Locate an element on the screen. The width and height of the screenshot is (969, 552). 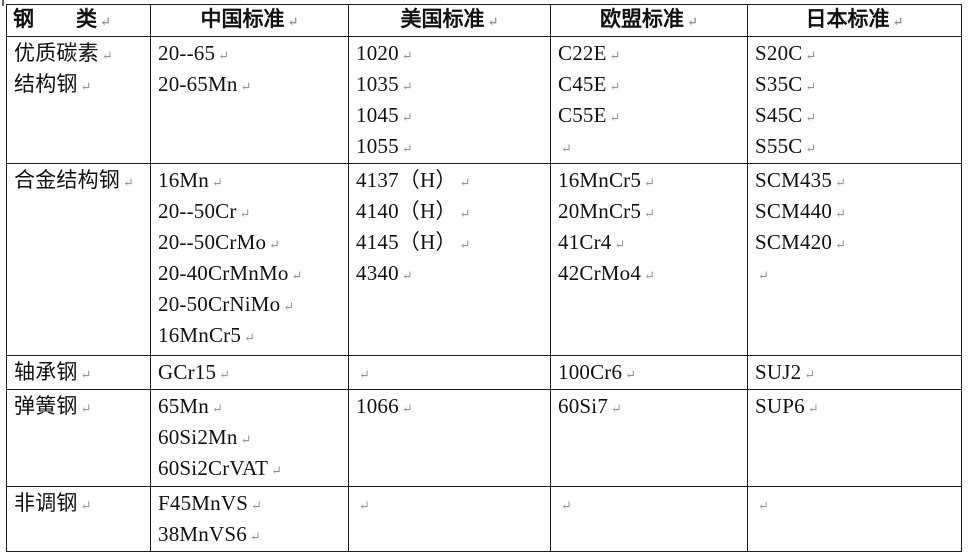
steel-grade: 20--50Cr is located at coordinates (197, 211).